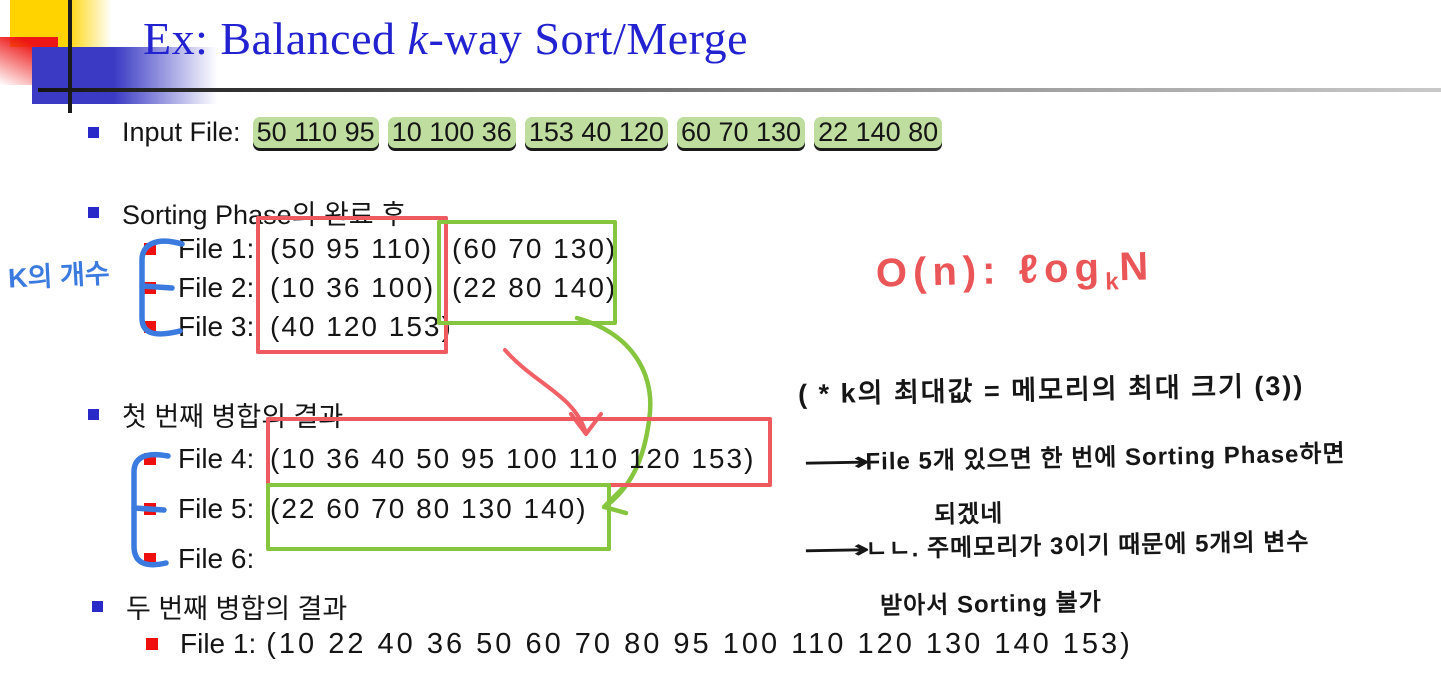  I want to click on file1-label: File 1:, so click(216, 248).